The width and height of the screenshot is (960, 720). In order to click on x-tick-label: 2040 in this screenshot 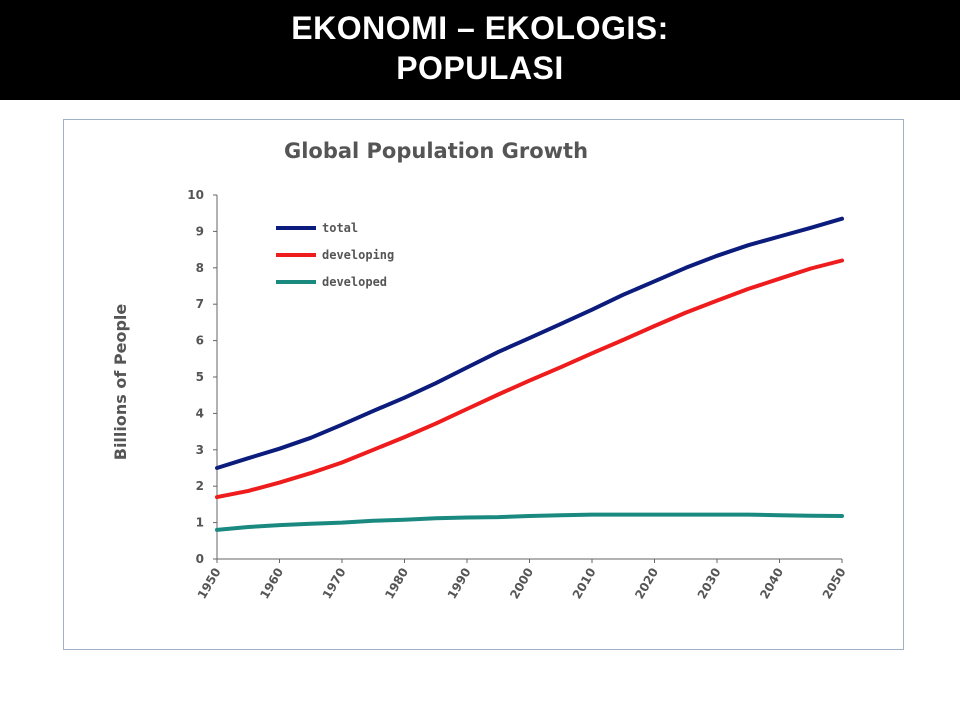, I will do `click(771, 584)`.